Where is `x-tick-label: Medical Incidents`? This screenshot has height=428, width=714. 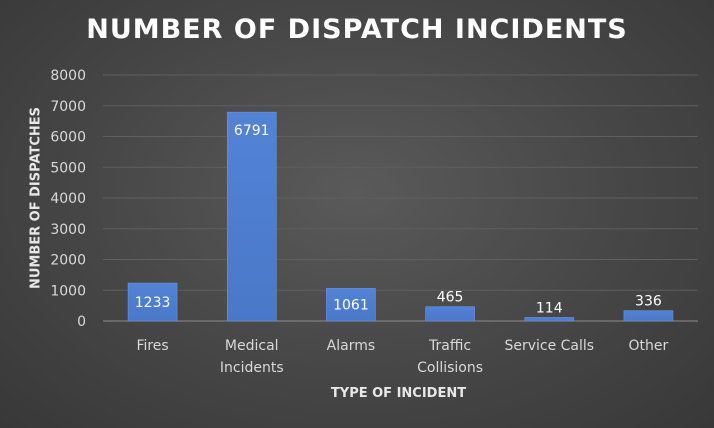
x-tick-label: Medical Incidents is located at coordinates (252, 357).